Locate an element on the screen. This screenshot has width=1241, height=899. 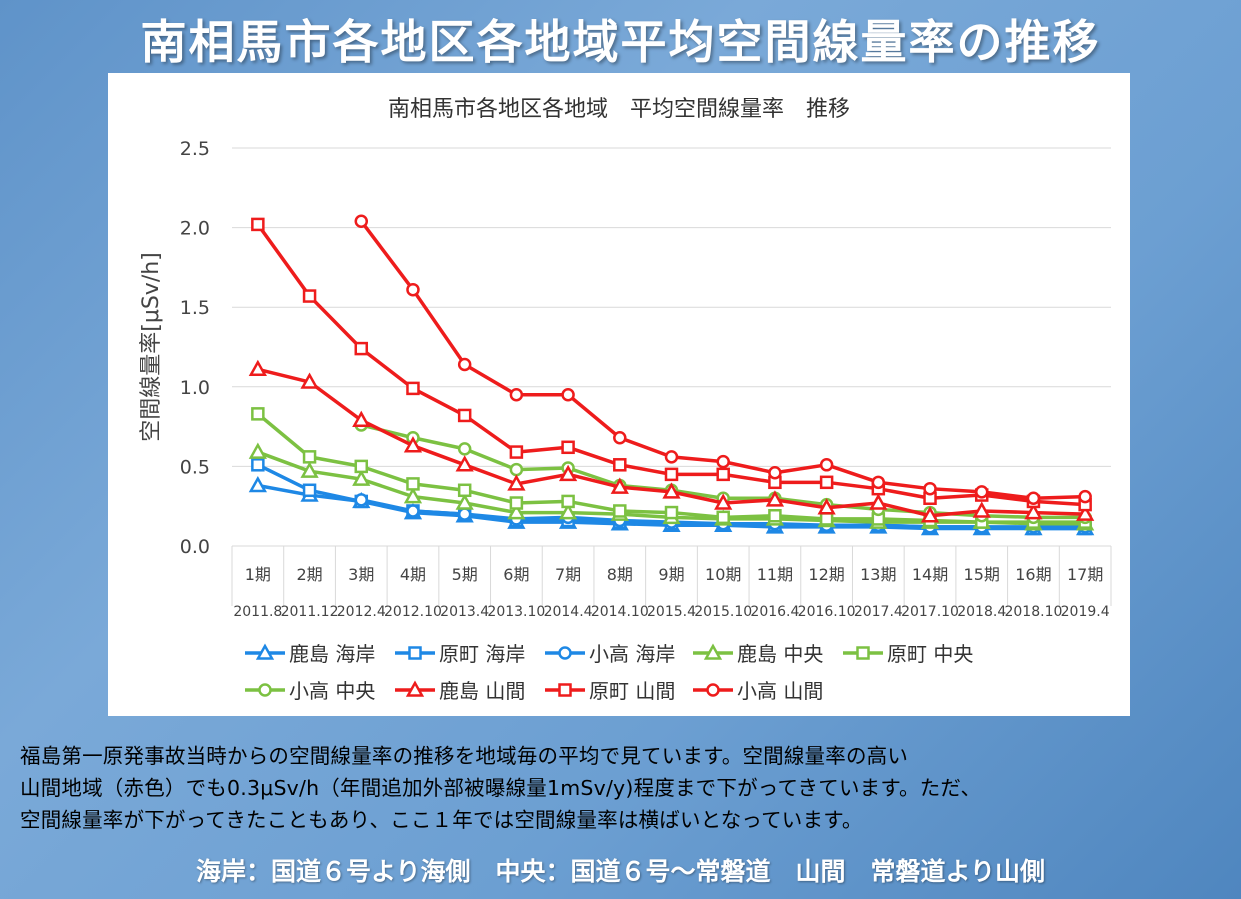
x-tick-label: 7期 is located at coordinates (568, 574).